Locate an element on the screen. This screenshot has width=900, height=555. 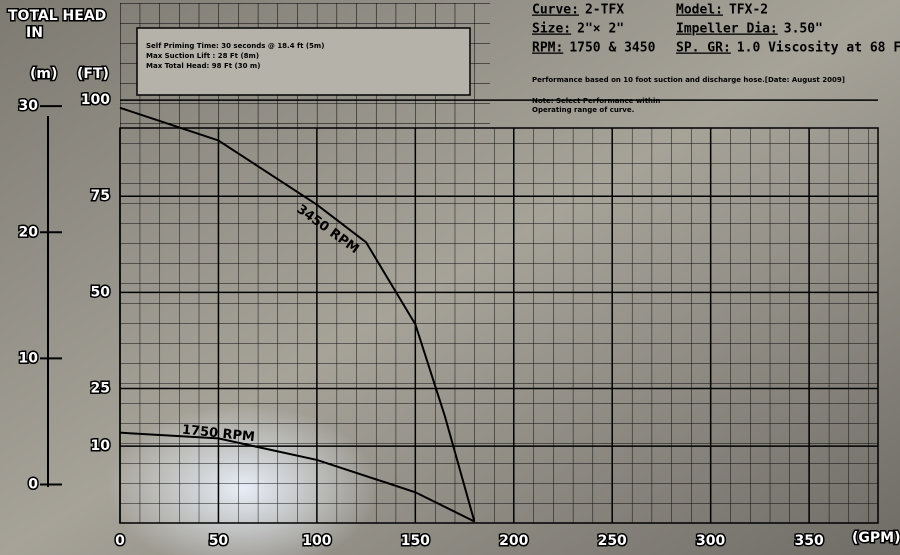
y-tick-label: 10 is located at coordinates (101, 446).